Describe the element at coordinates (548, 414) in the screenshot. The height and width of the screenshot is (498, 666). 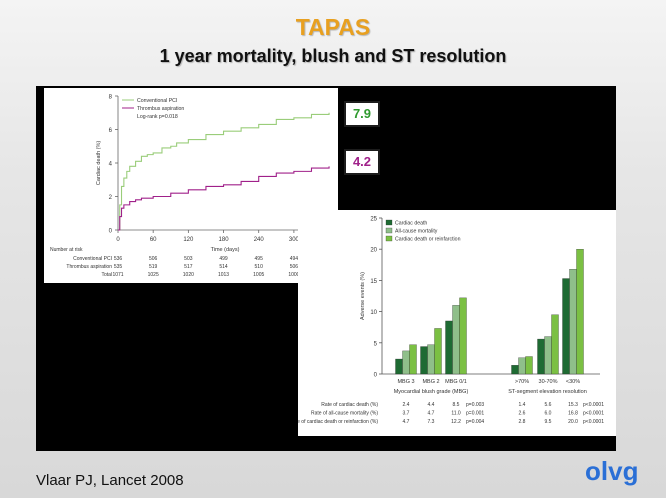
I see `bar-table-value: 6.0` at that location.